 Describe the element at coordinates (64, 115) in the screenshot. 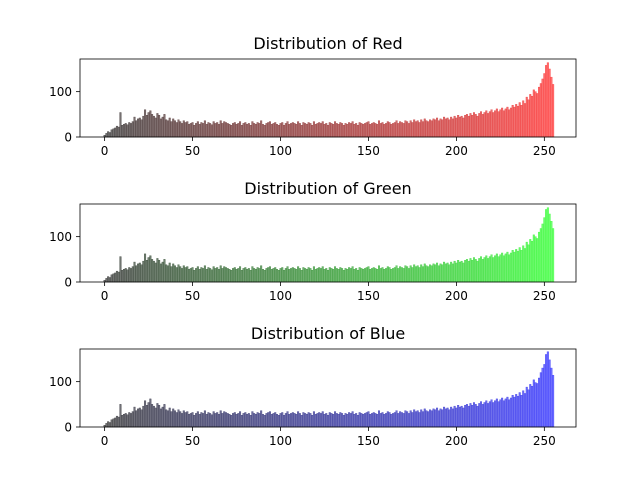

I see `red-y-ticks: 0 100` at that location.